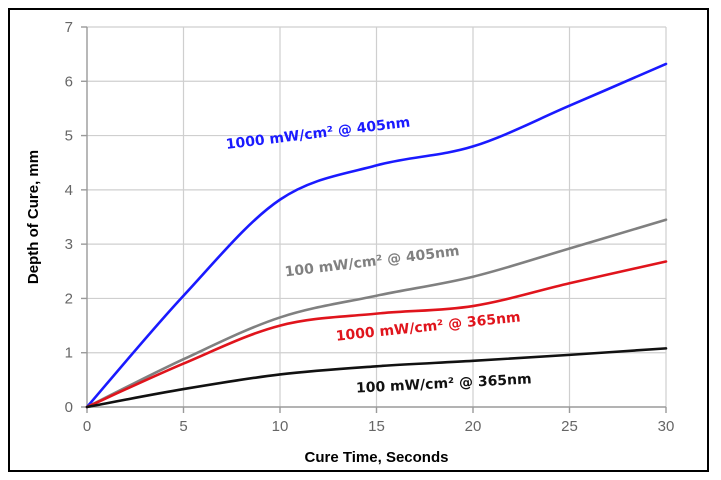  What do you see at coordinates (69, 244) in the screenshot?
I see `y-tick-label: 3` at bounding box center [69, 244].